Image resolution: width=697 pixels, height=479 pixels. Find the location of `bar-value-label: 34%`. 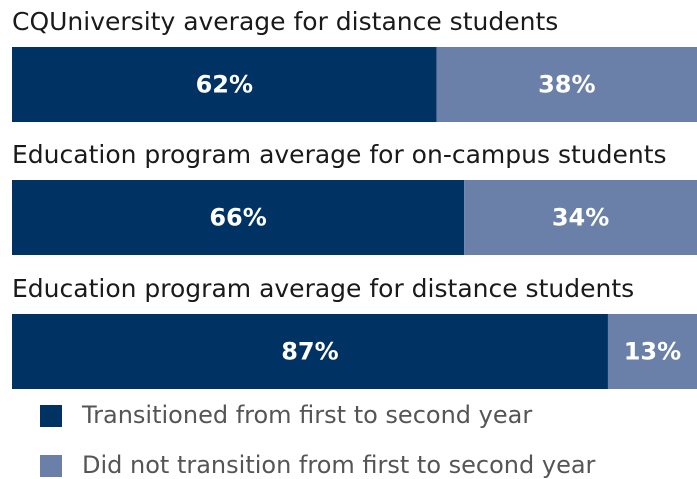

bar-value-label: 34% is located at coordinates (580, 218).